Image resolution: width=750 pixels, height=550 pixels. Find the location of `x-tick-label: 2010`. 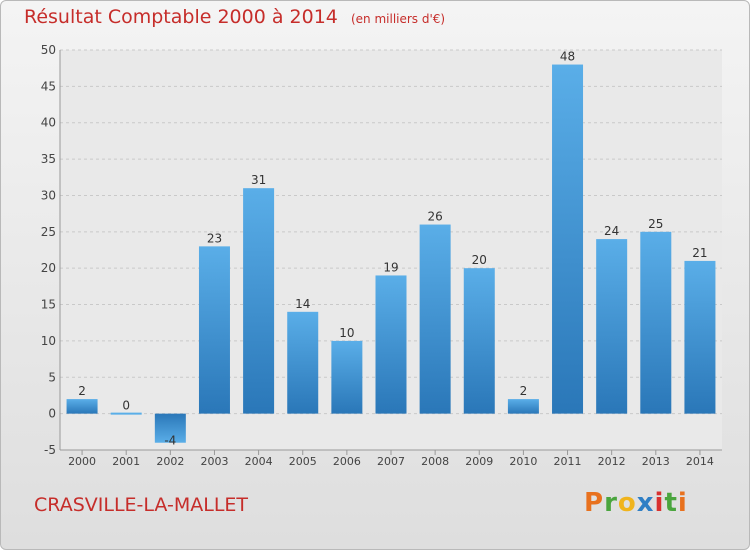

x-tick-label: 2010 is located at coordinates (523, 461).